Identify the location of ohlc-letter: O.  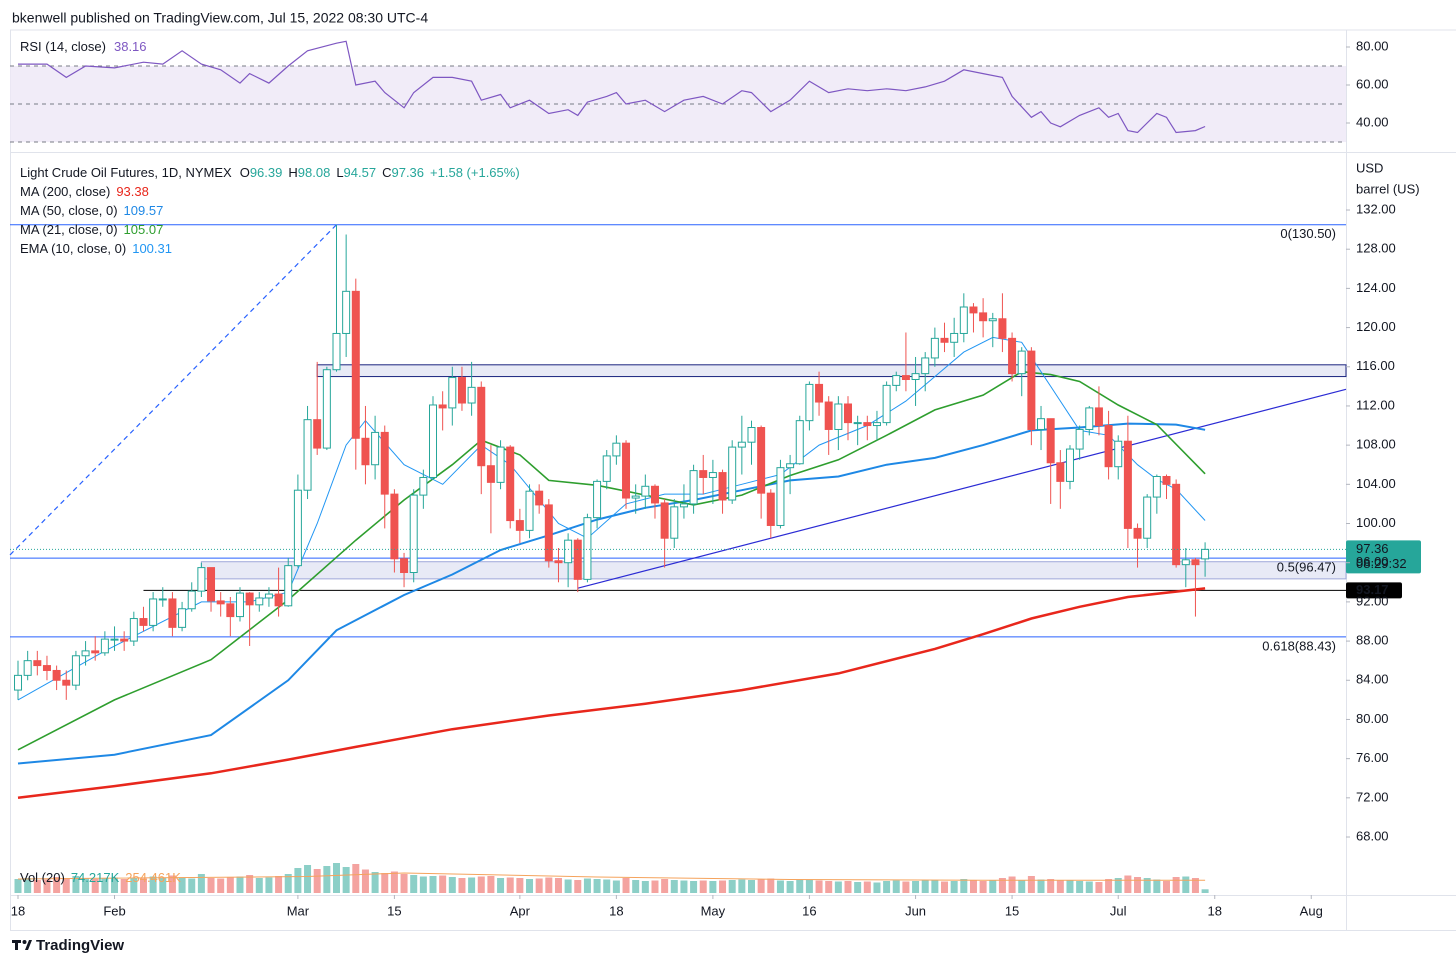
(245, 172).